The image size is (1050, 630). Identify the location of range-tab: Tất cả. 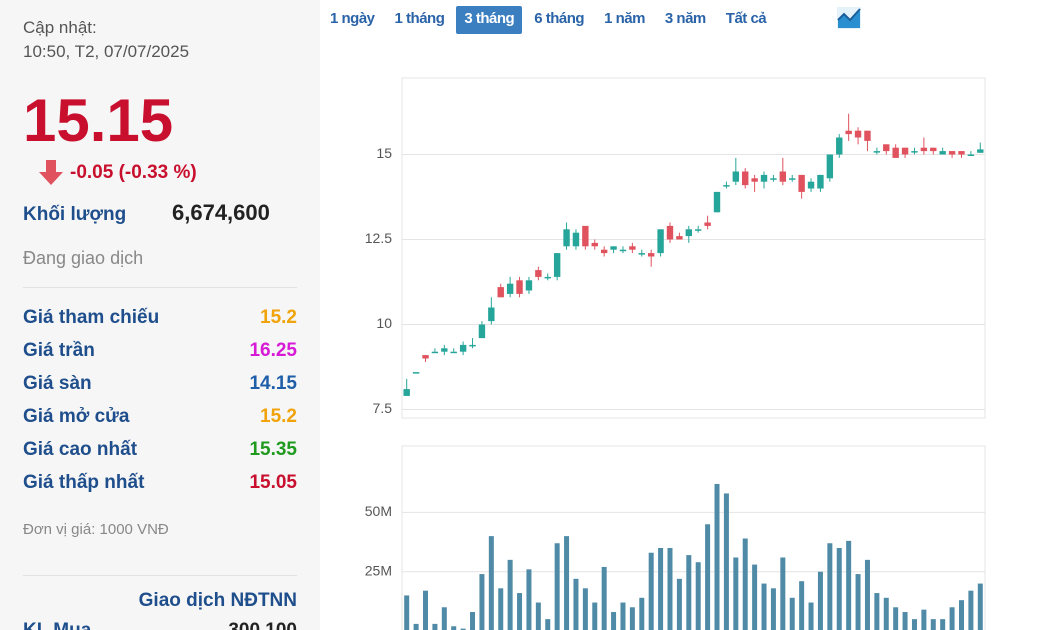
(746, 18).